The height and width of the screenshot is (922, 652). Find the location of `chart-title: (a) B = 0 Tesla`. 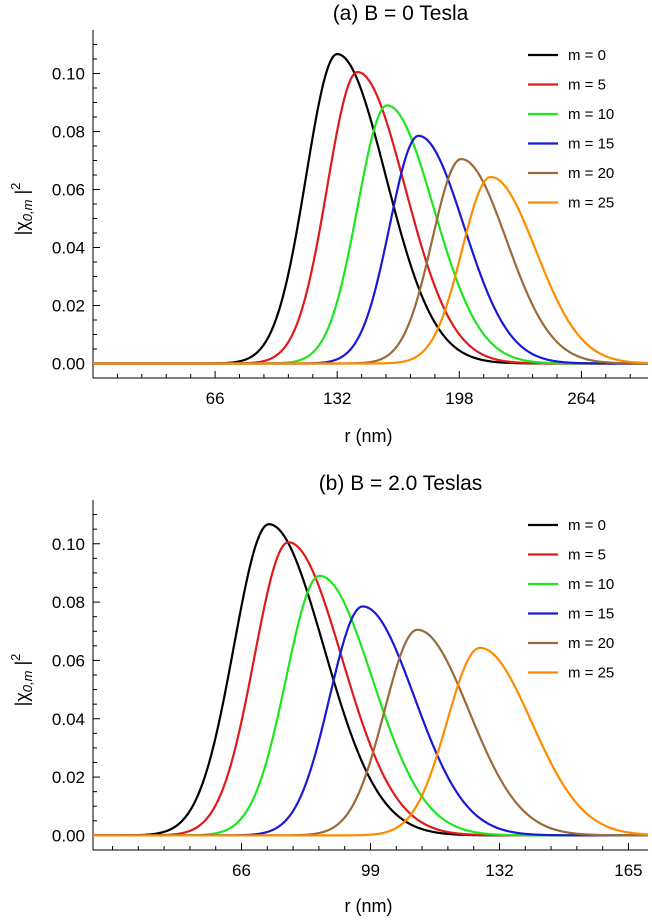

chart-title: (a) B = 0 Tesla is located at coordinates (401, 13).